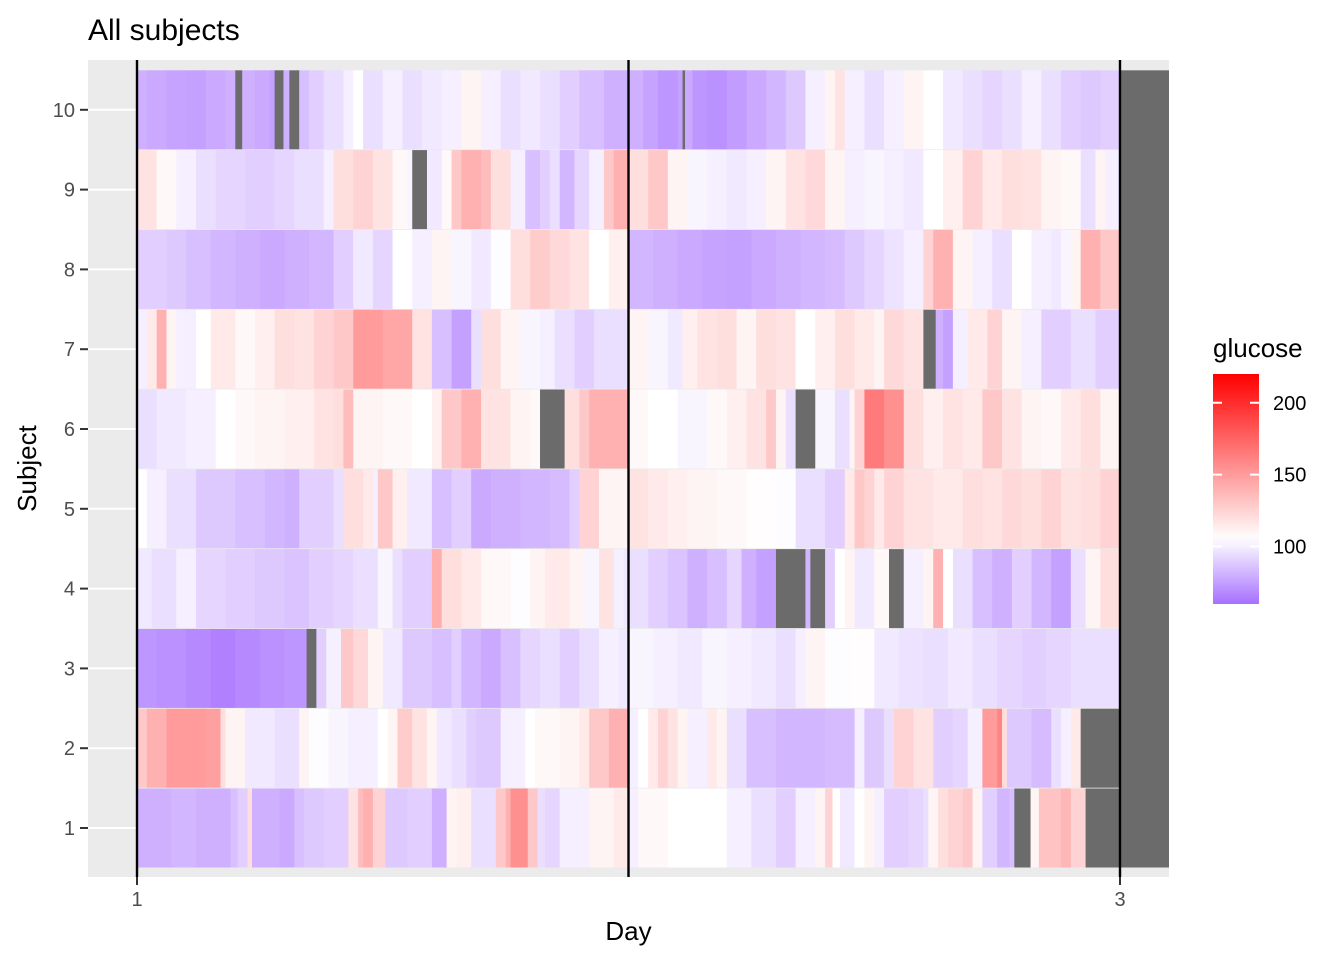  I want to click on legend-title: glucose, so click(1258, 348).